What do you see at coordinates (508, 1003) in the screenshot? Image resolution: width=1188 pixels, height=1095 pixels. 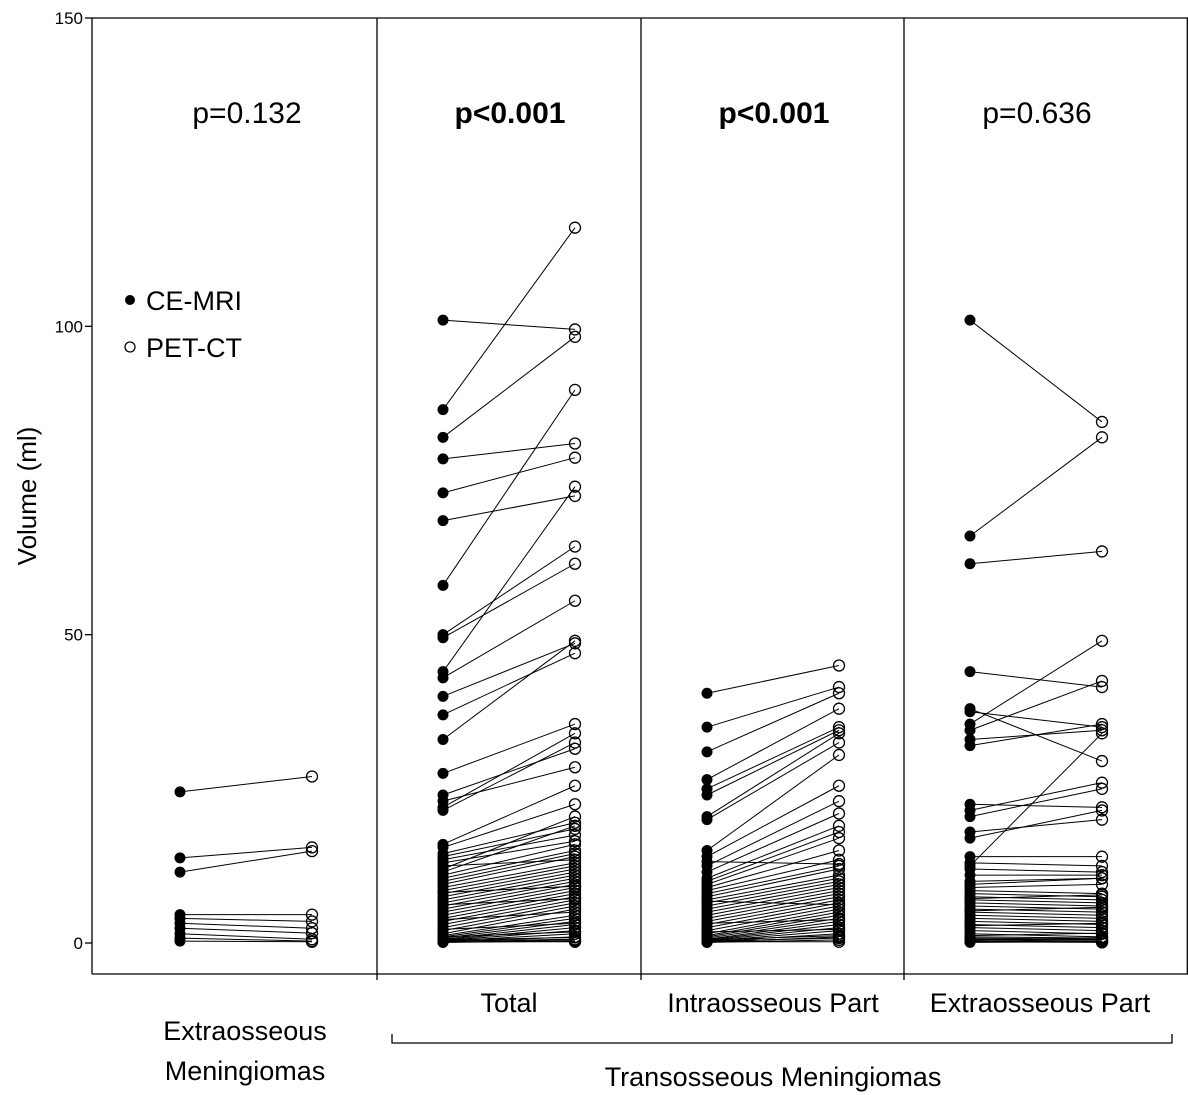 I see `x-label-line: Total` at bounding box center [508, 1003].